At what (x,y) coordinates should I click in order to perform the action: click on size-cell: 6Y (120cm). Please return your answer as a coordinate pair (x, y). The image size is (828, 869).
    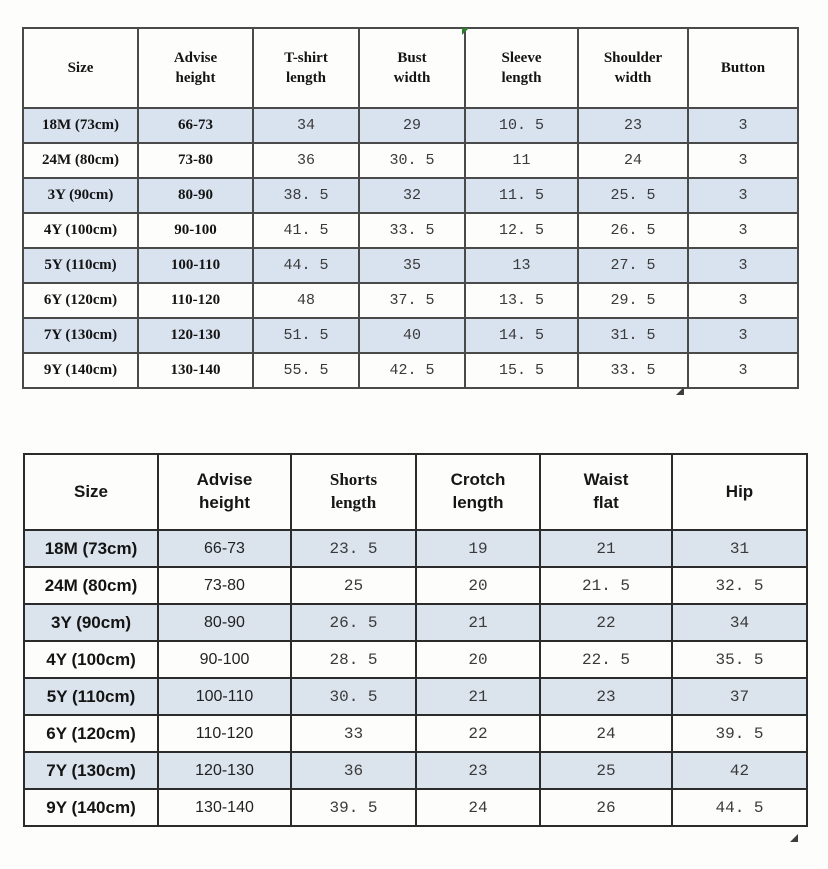
    Looking at the image, I should click on (91, 733).